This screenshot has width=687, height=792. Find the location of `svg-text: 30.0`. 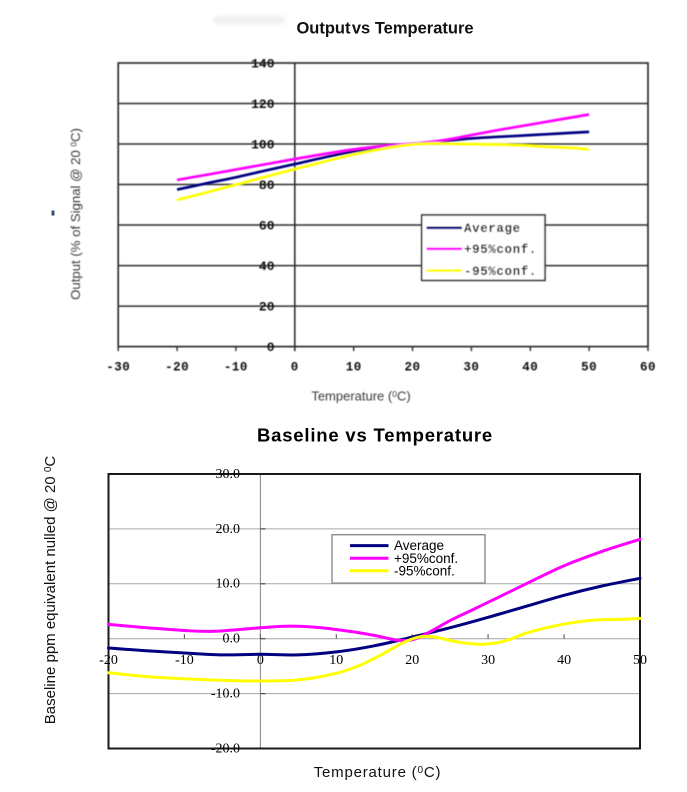

svg-text: 30.0 is located at coordinates (228, 474).